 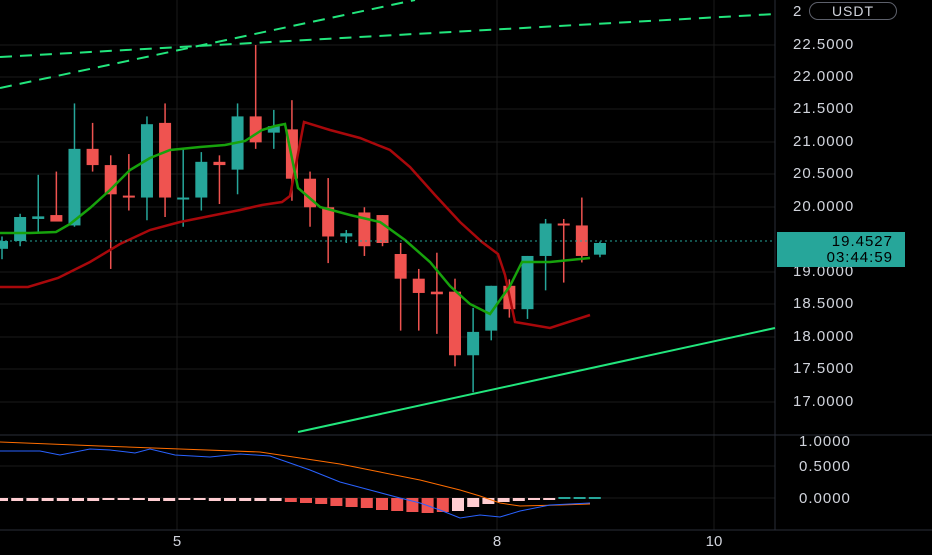 What do you see at coordinates (536, 380) in the screenshot?
I see `support-trendline` at bounding box center [536, 380].